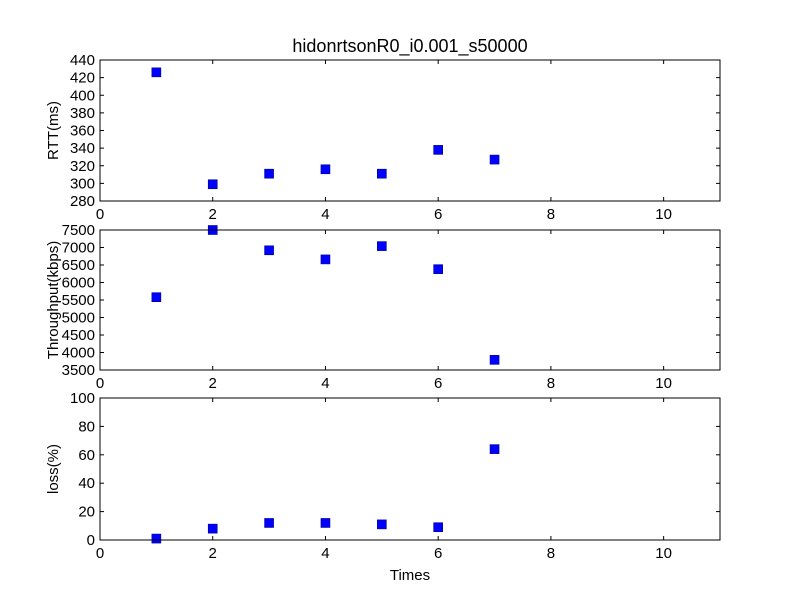 The height and width of the screenshot is (600, 800). Describe the element at coordinates (53, 130) in the screenshot. I see `y-axis-label: RTT(ms)` at that location.